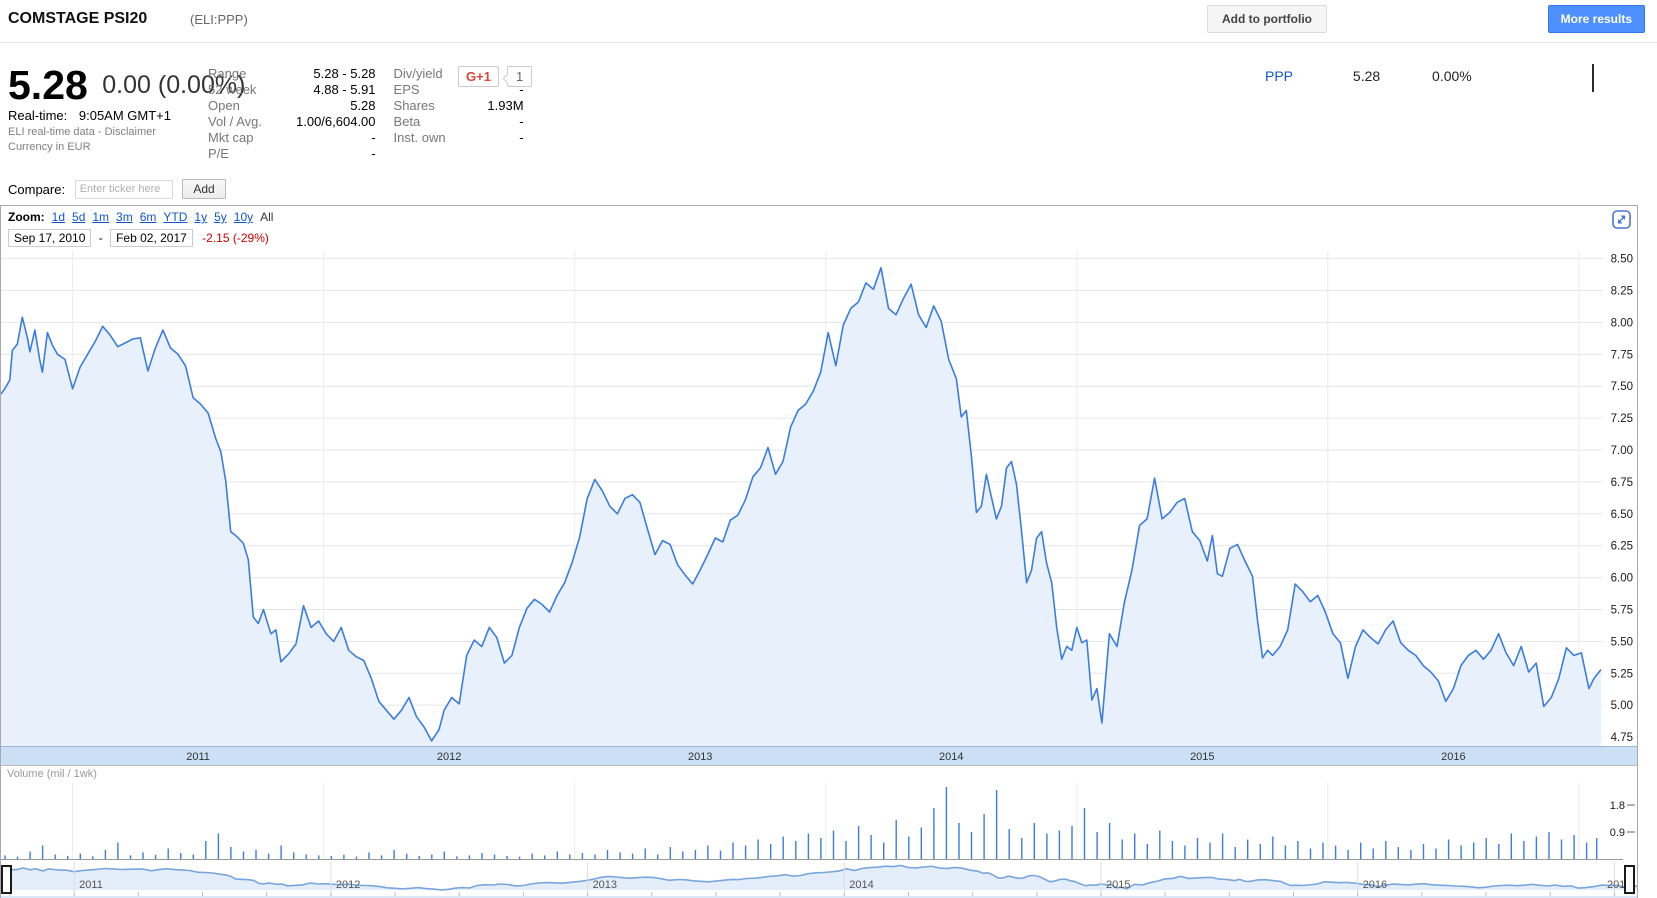  I want to click on range-link-ytd: YTD, so click(175, 217).